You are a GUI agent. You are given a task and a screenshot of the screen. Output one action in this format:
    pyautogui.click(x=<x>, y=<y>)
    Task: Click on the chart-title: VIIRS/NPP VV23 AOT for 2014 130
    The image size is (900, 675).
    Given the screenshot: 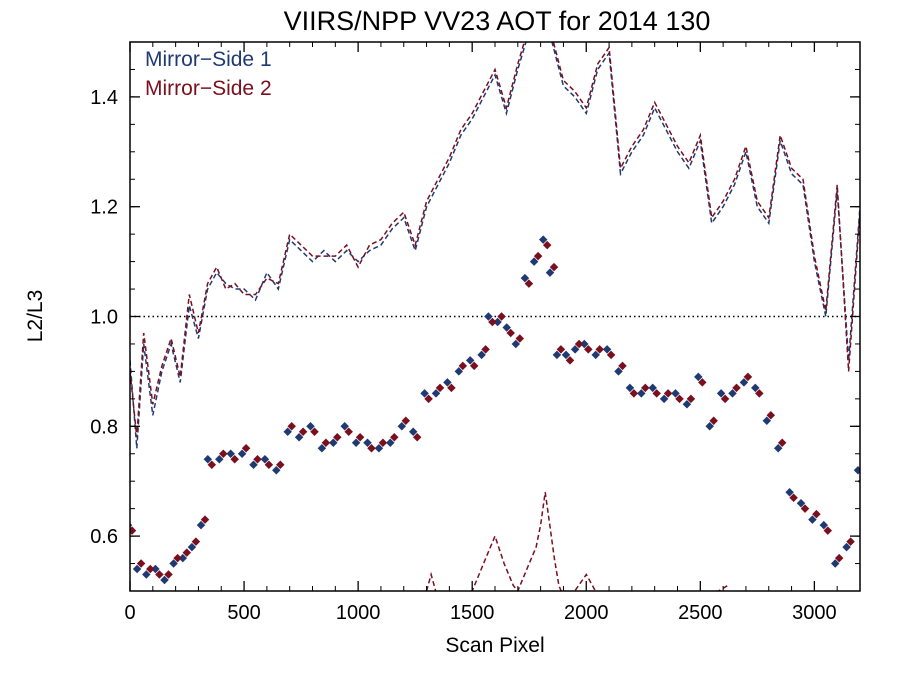 What is the action you would take?
    pyautogui.click(x=497, y=21)
    